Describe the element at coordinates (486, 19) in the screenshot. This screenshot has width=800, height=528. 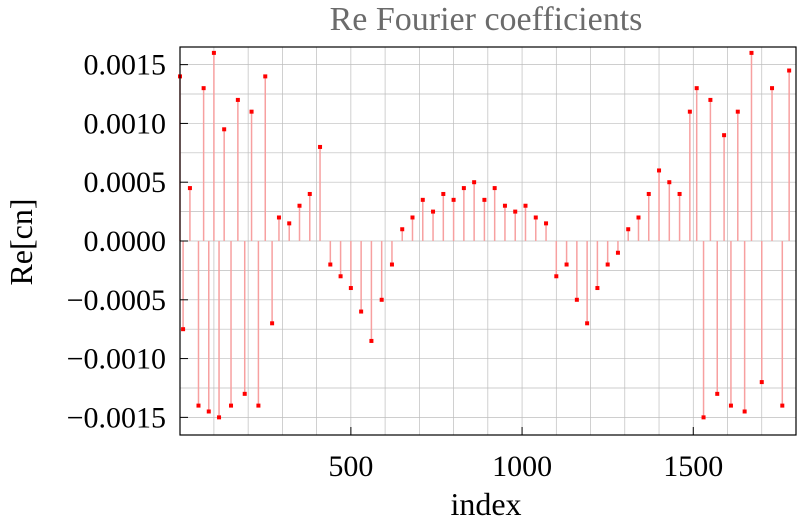
I see `chart-title: Re Fourier coefficients` at that location.